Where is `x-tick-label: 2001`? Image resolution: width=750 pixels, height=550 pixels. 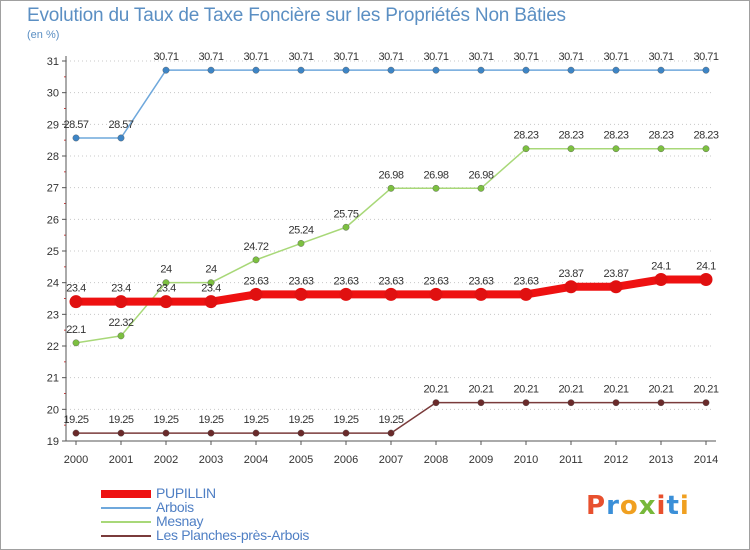
x-tick-label: 2001 is located at coordinates (121, 460).